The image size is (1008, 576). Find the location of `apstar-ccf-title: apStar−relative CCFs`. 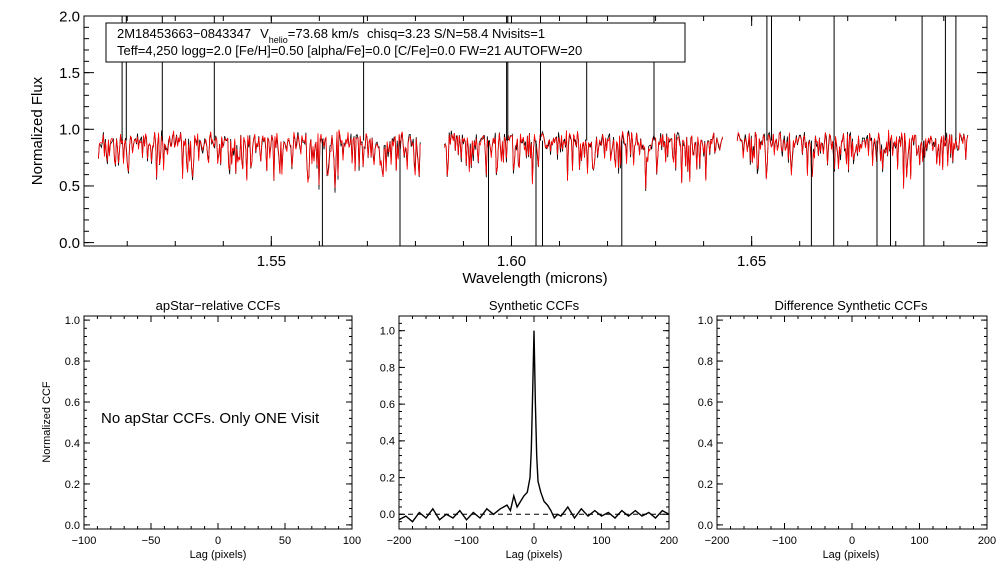

apstar-ccf-title: apStar−relative CCFs is located at coordinates (218, 305).